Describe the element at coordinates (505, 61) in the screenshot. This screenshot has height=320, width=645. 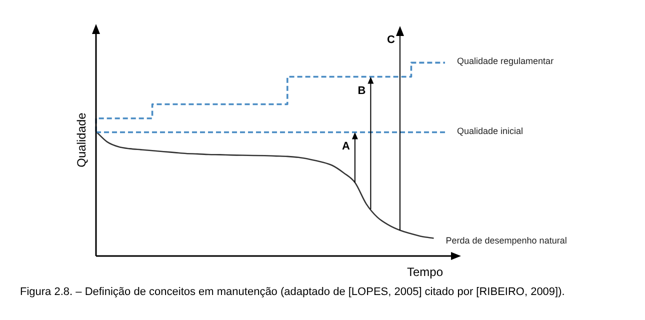
I see `series-label: Qualidade regulamentar` at that location.